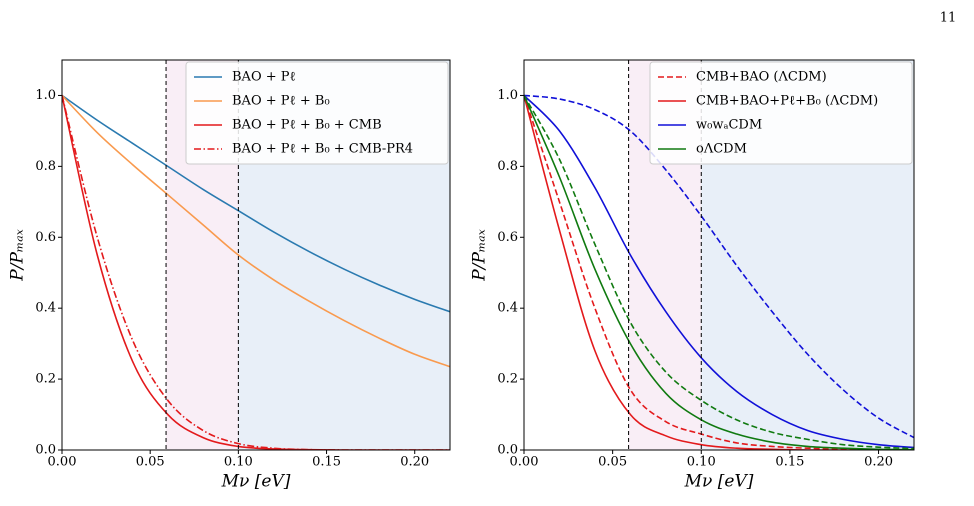 This screenshot has height=506, width=974. I want to click on legend-label: BAO + Pℓ, so click(264, 77).